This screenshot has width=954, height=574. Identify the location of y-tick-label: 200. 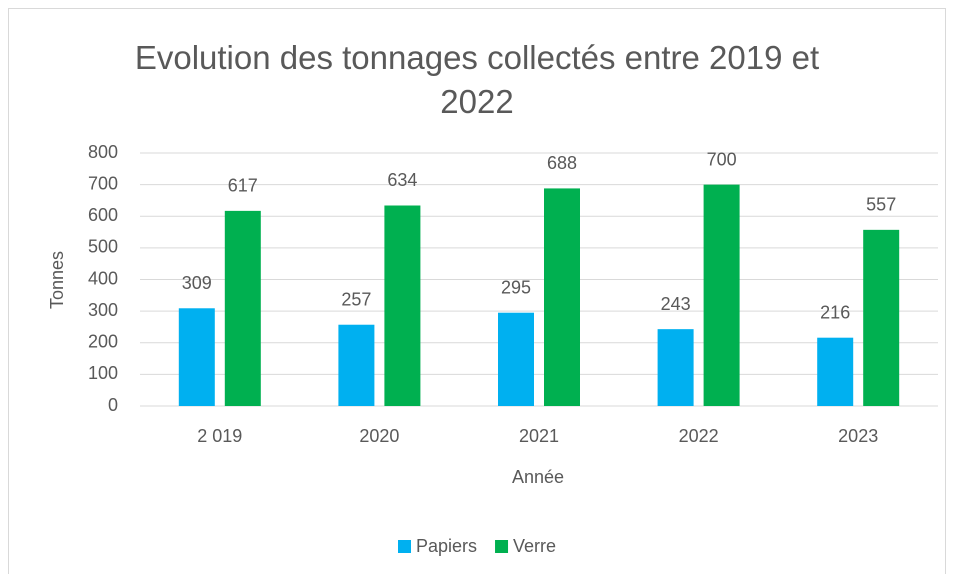
(103, 342).